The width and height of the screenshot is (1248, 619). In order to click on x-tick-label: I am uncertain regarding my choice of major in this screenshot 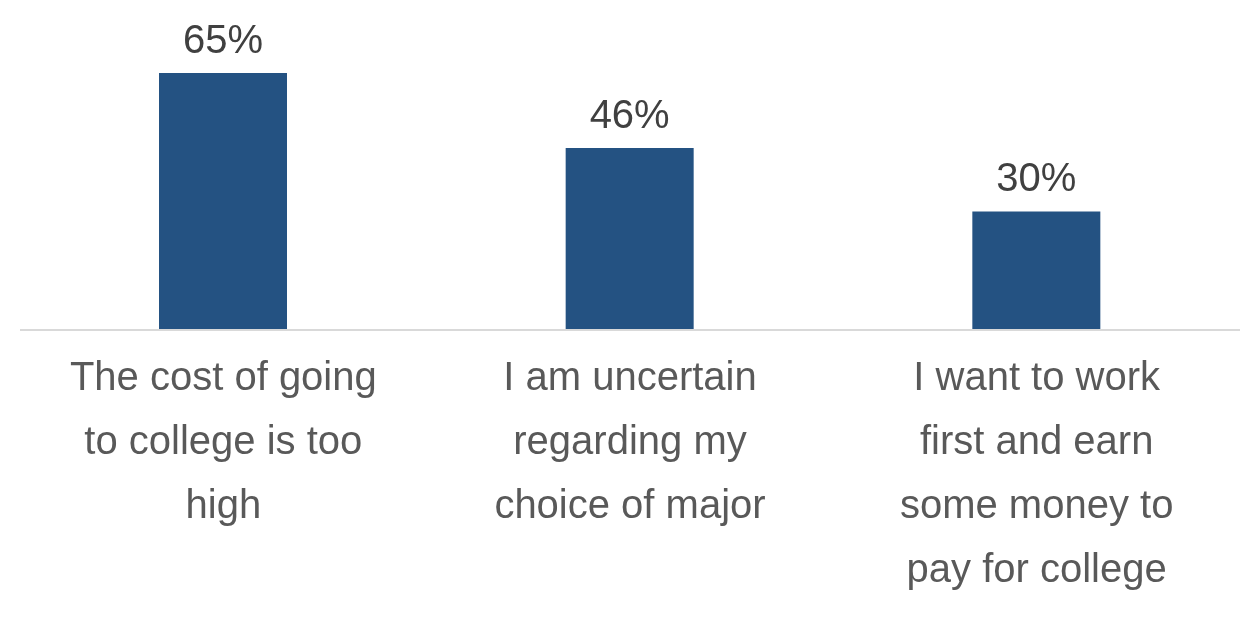, I will do `click(630, 440)`.